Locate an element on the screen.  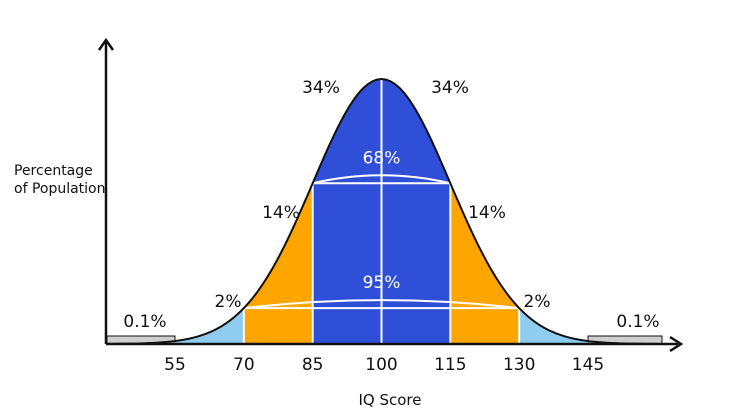
y-axis-title-line-1: Percentage is located at coordinates (53, 171).